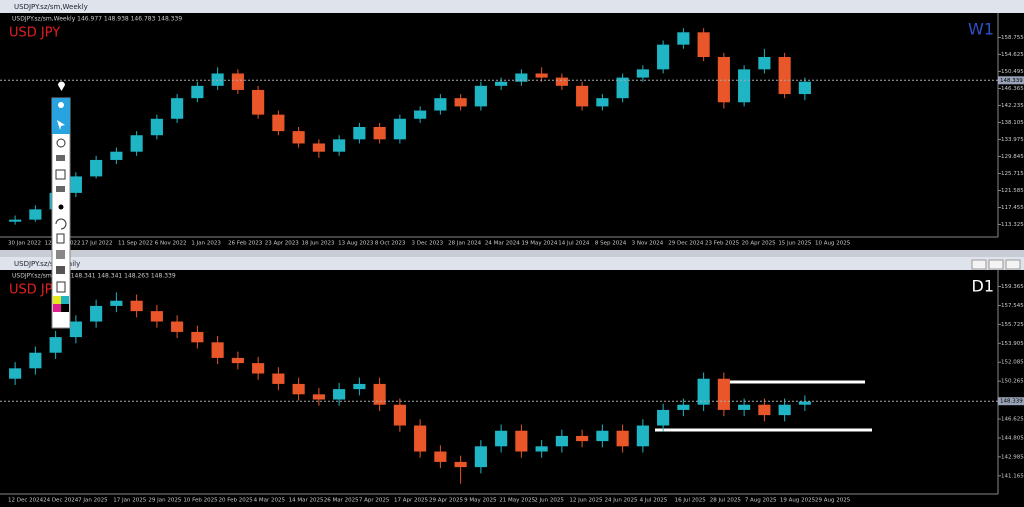 The width and height of the screenshot is (1024, 507). What do you see at coordinates (996, 264) in the screenshot?
I see `window-buttons` at bounding box center [996, 264].